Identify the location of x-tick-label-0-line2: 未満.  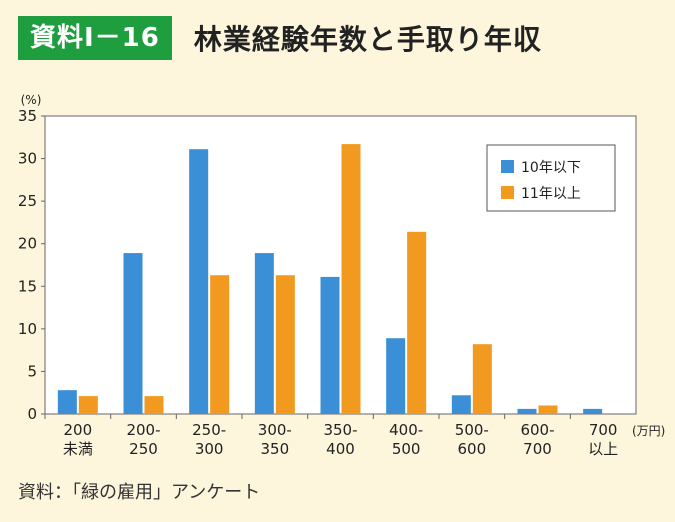
(78, 449).